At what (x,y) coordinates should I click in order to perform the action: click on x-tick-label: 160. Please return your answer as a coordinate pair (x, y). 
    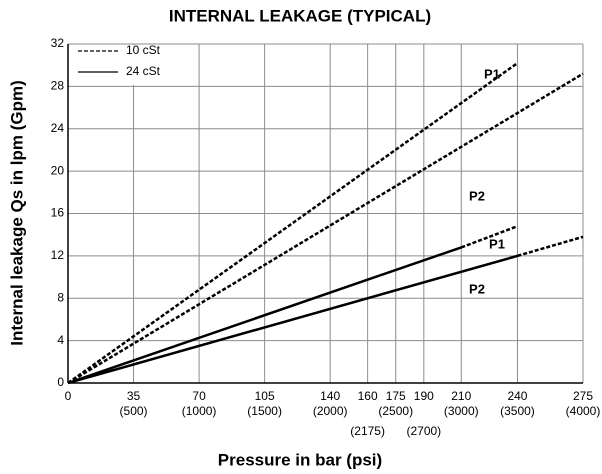
    Looking at the image, I should click on (368, 396).